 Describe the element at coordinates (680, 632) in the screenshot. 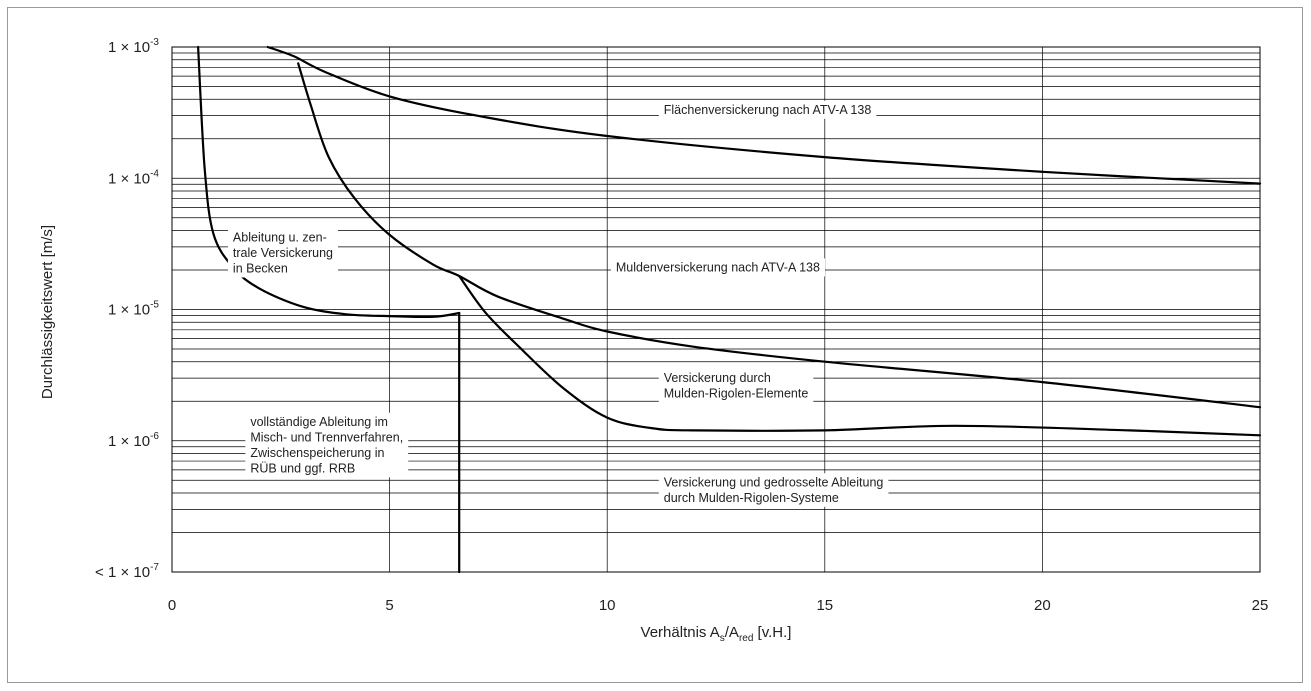

I see `x-axis-label-prefix: Verhältnis A` at that location.